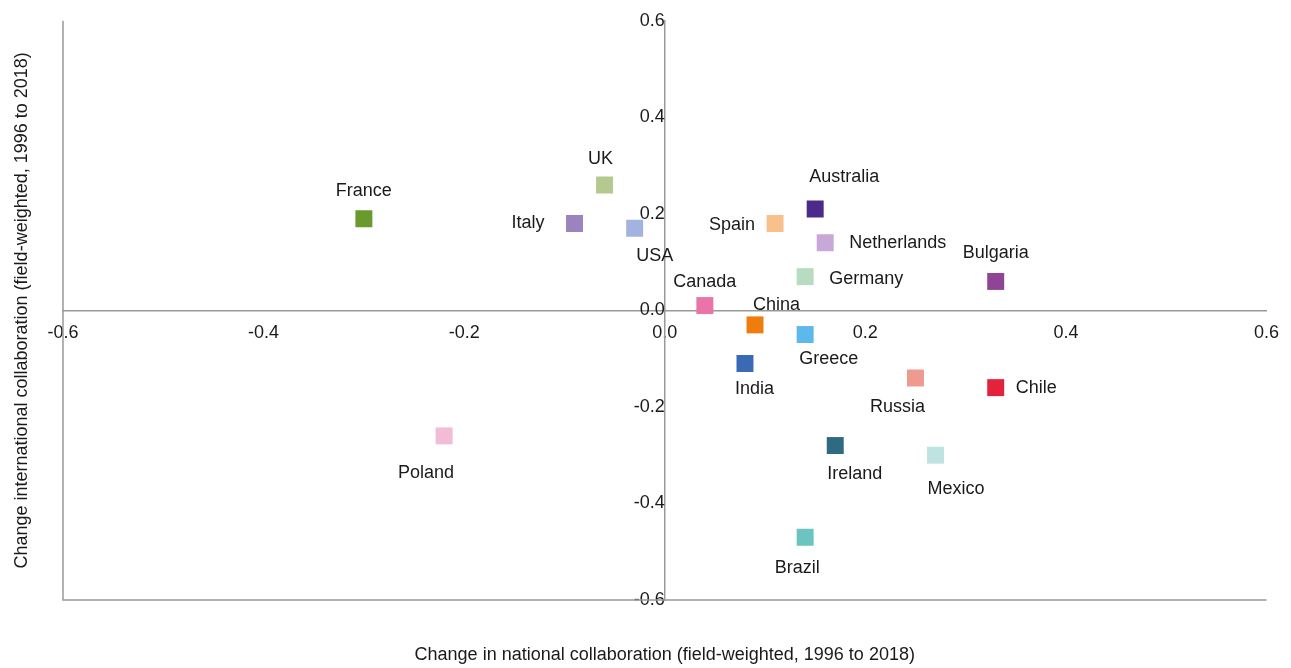  What do you see at coordinates (655, 255) in the screenshot?
I see `series-label: USA` at bounding box center [655, 255].